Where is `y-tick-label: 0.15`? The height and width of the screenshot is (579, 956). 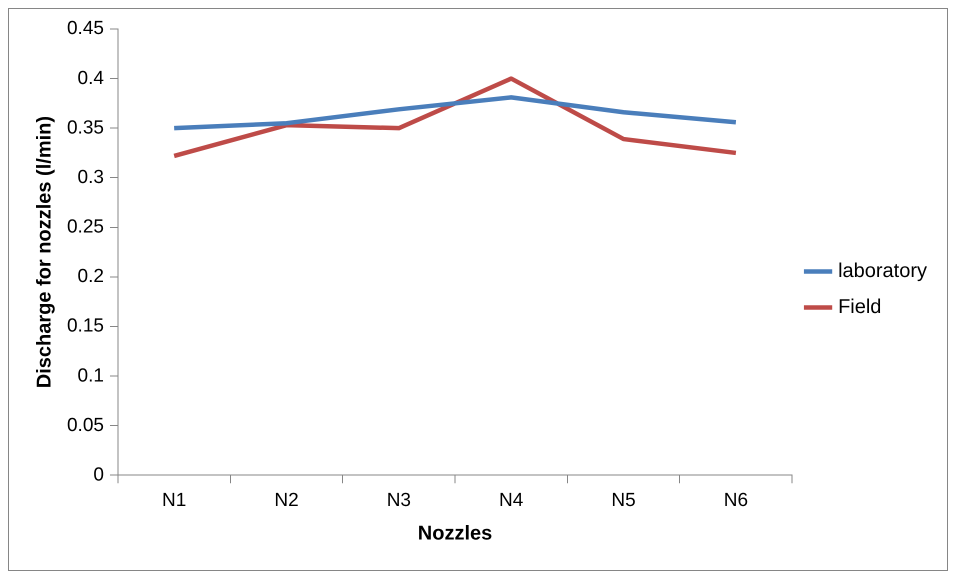 y-tick-label: 0.15 is located at coordinates (85, 326).